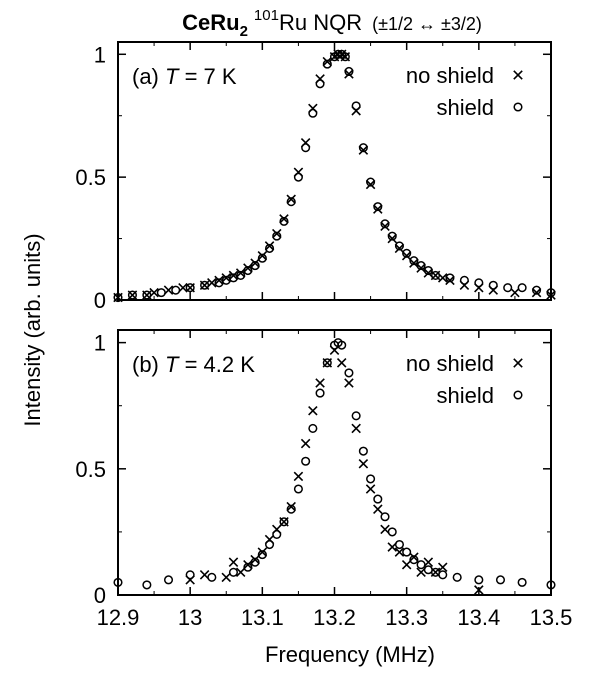 This screenshot has width=590, height=673. What do you see at coordinates (262, 617) in the screenshot?
I see `x-tick-label: 13.1` at bounding box center [262, 617].